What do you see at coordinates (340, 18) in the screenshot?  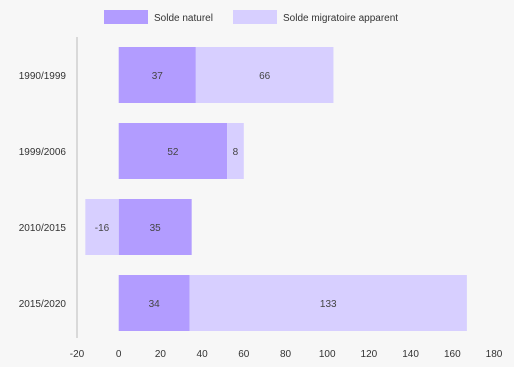 I see `legend-label-solde-migratoire: Solde migratoire apparent` at bounding box center [340, 18].